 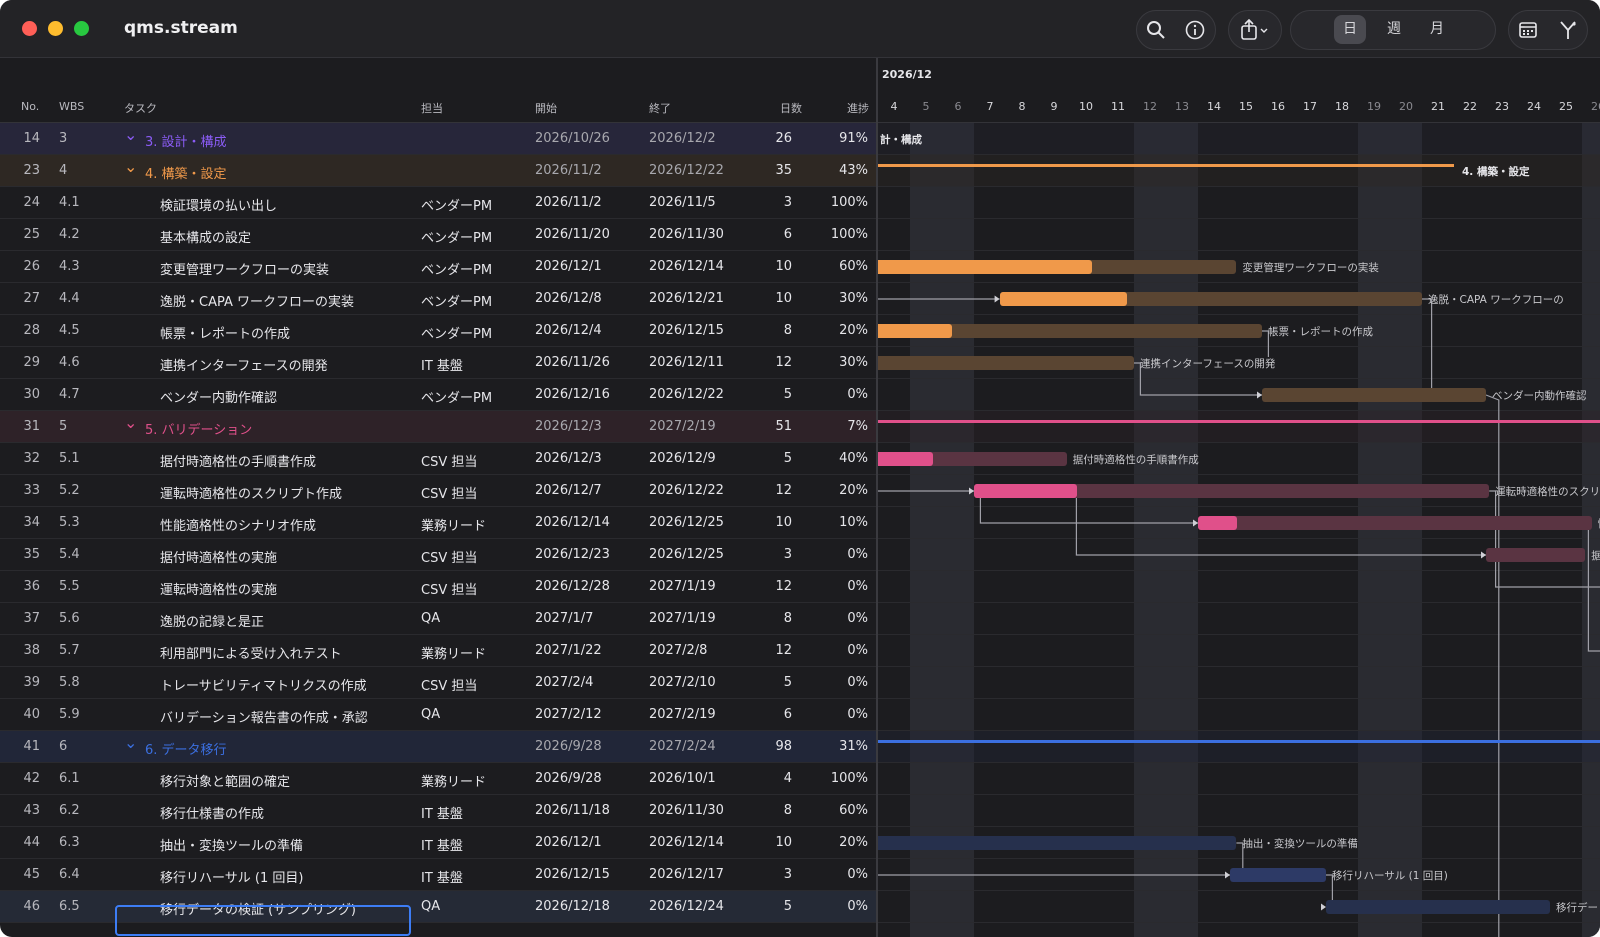 What do you see at coordinates (30, 106) in the screenshot?
I see `col-no: No.` at bounding box center [30, 106].